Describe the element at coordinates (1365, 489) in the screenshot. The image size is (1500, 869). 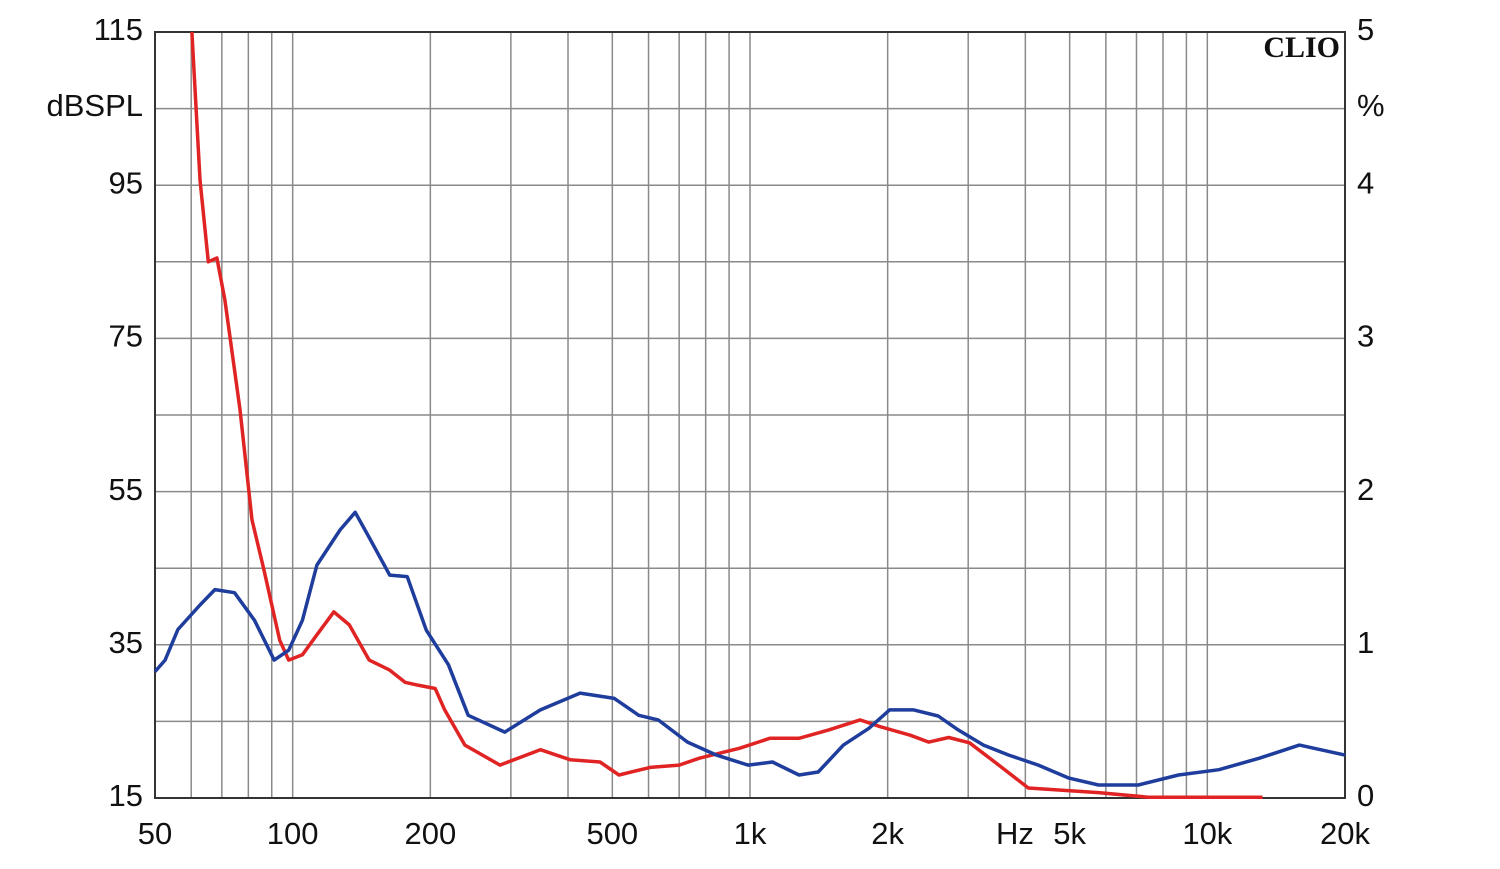
I see `y2-tick-label: 2` at that location.